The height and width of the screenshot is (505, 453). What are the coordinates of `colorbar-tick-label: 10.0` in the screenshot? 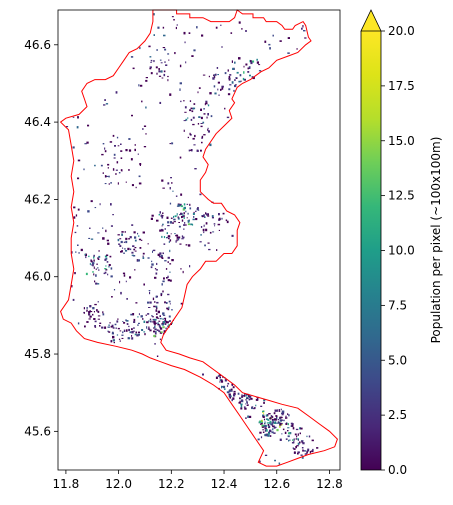 It's located at (401, 251).